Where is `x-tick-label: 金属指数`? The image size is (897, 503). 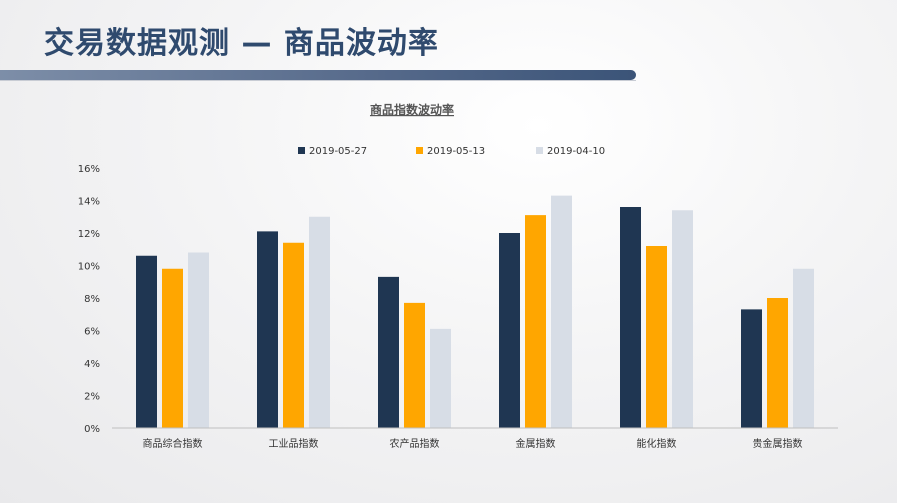 x-tick-label: 金属指数 is located at coordinates (536, 443).